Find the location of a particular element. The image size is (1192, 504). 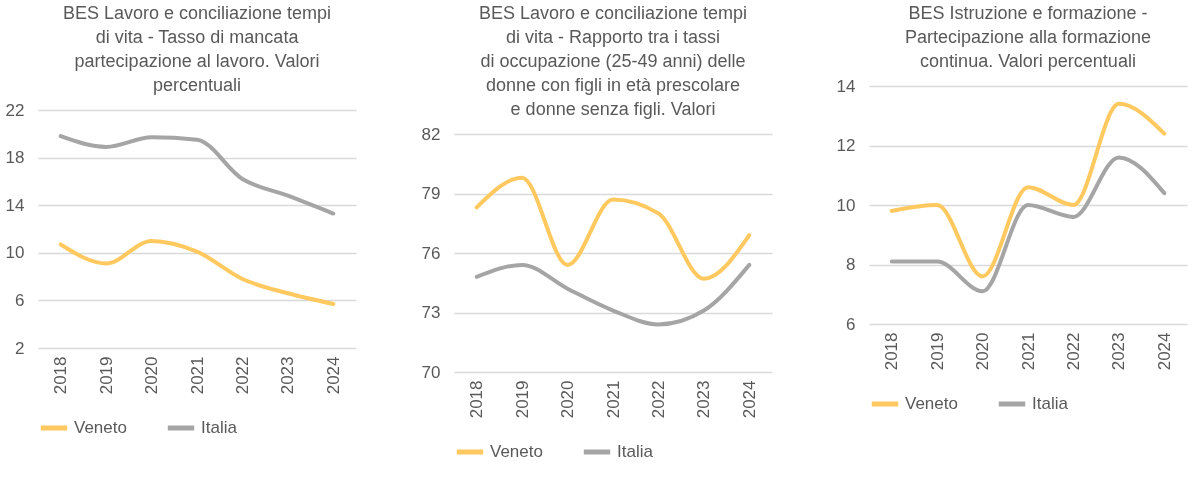

y-tick-label: 70 is located at coordinates (430, 372).